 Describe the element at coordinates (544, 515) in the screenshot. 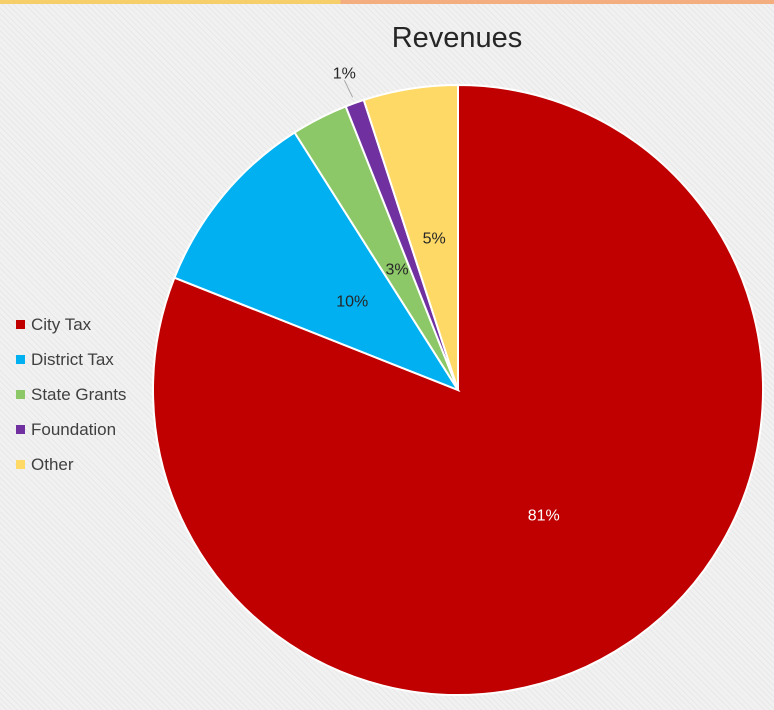

I see `data-label-city-tax: 81%` at that location.